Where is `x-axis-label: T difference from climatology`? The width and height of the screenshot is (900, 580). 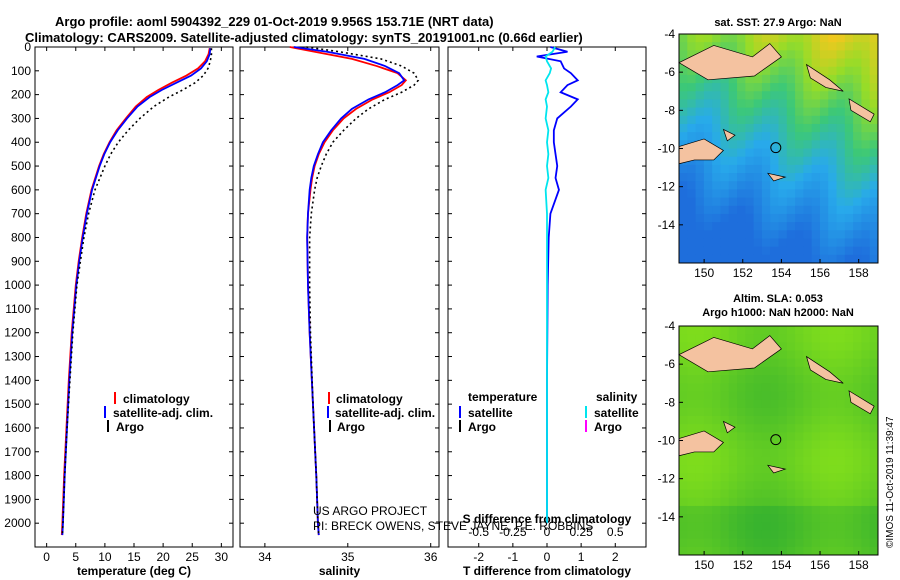 x-axis-label: T difference from climatology is located at coordinates (547, 571).